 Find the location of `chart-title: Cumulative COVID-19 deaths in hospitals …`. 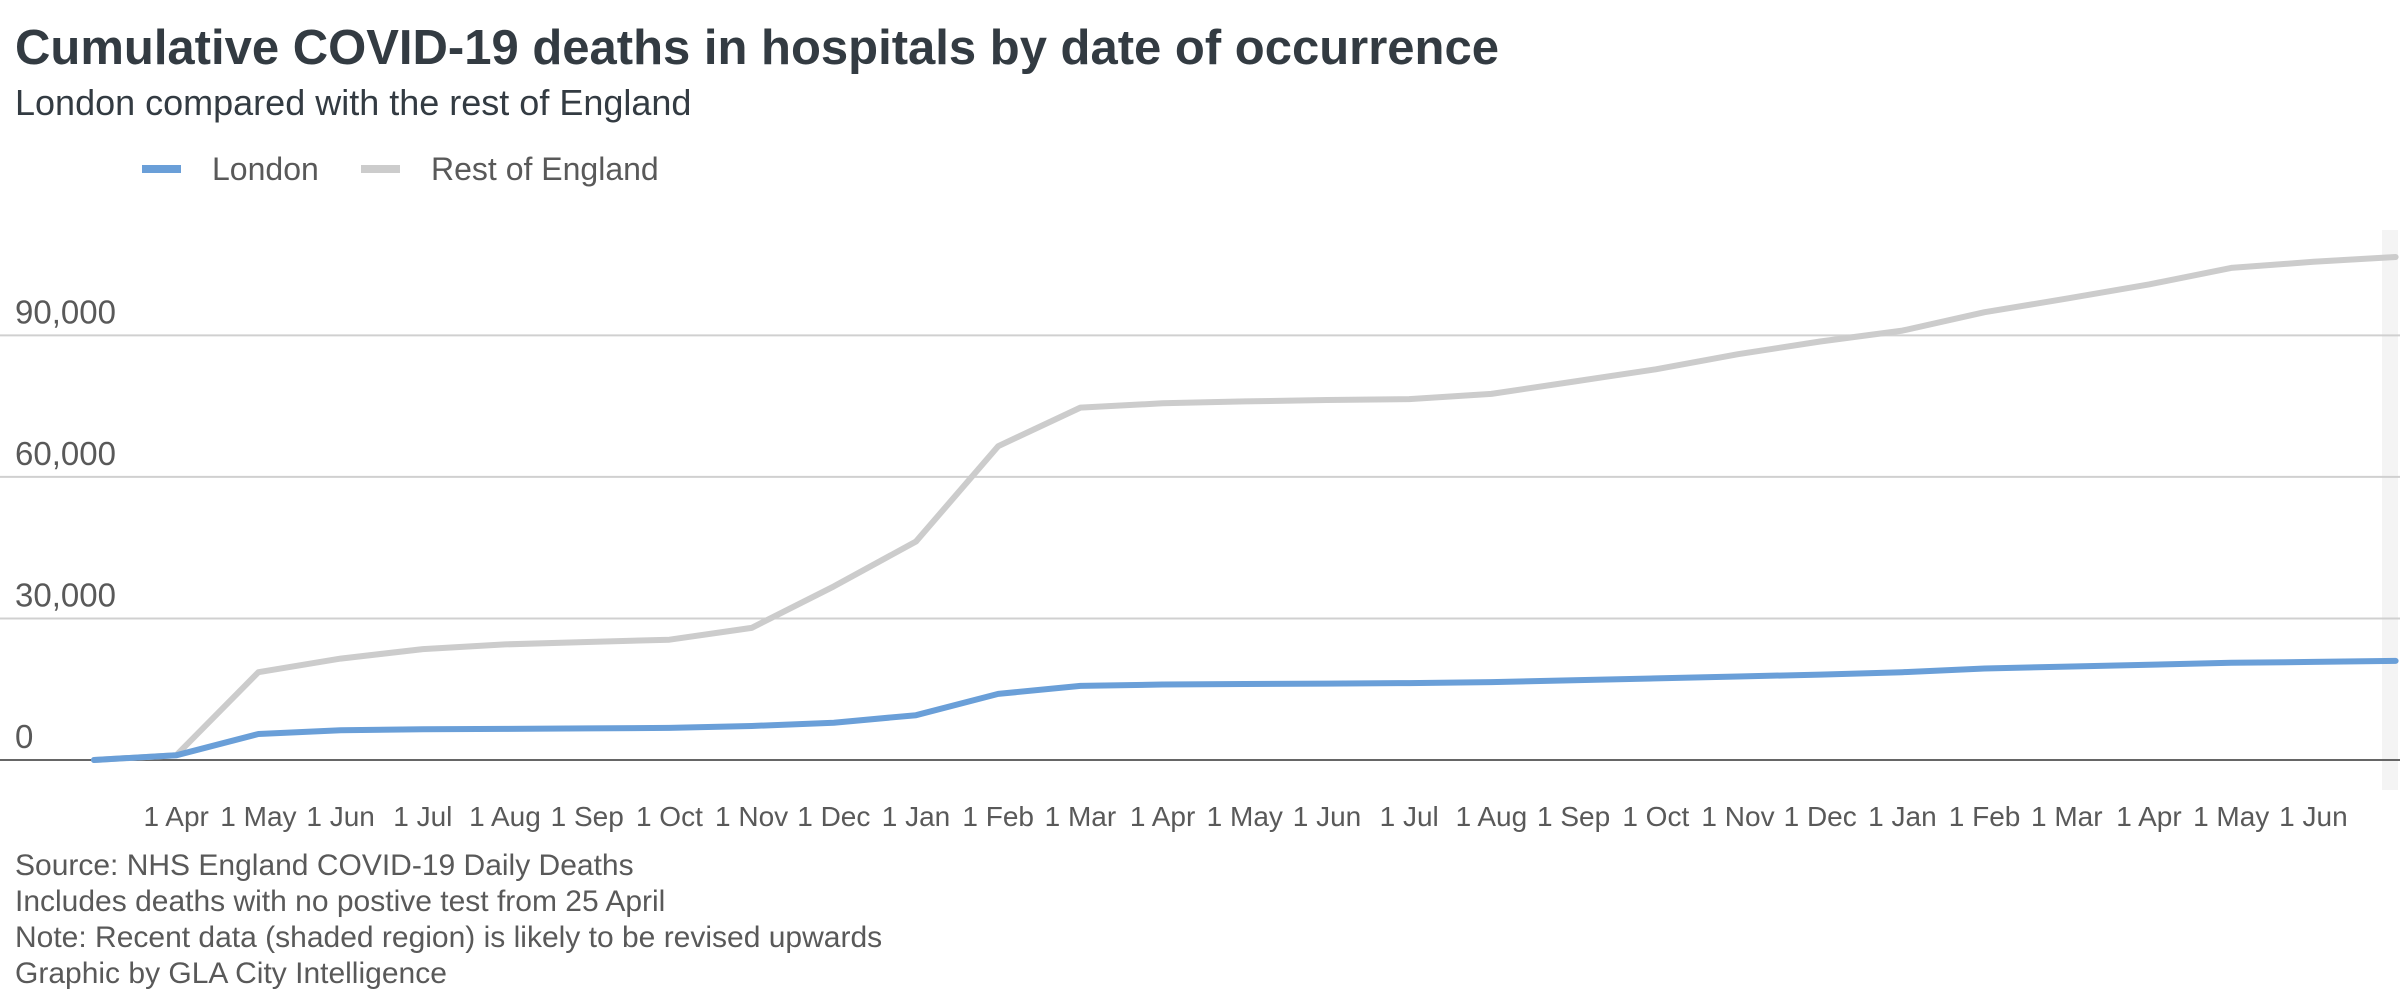

chart-title: Cumulative COVID-19 deaths in hospitals … is located at coordinates (757, 48).